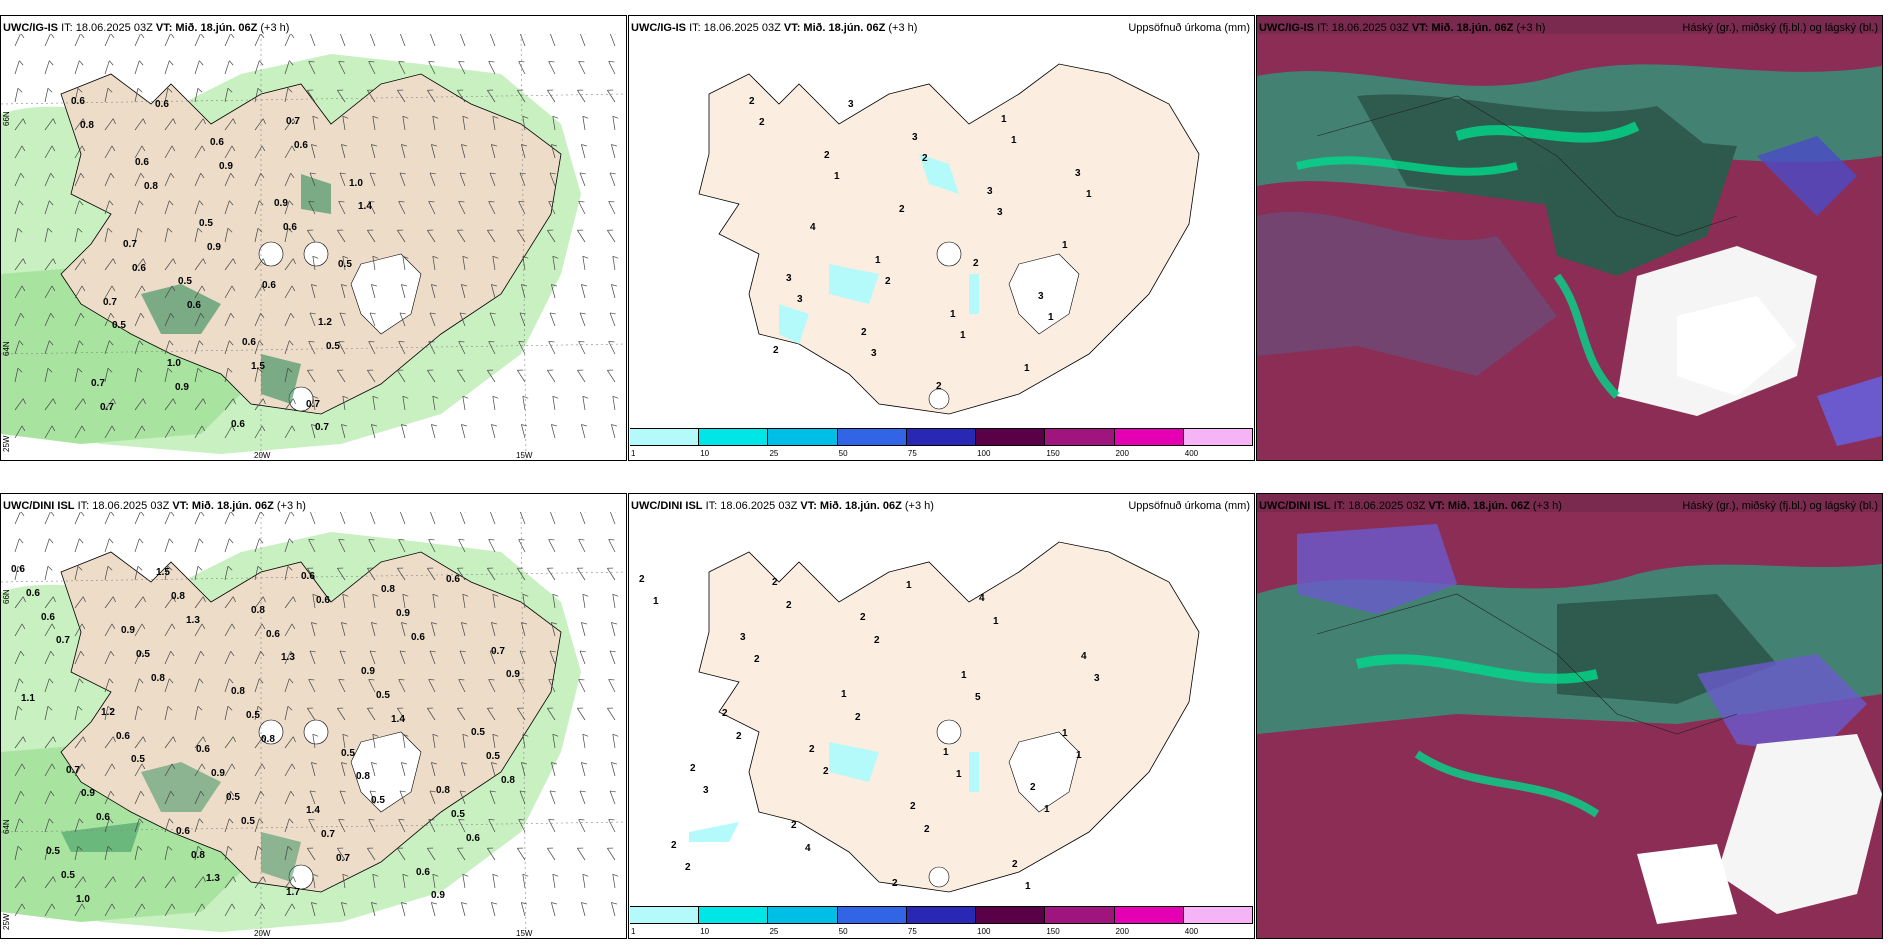  I want to click on colorbar-tick: 1, so click(633, 931).